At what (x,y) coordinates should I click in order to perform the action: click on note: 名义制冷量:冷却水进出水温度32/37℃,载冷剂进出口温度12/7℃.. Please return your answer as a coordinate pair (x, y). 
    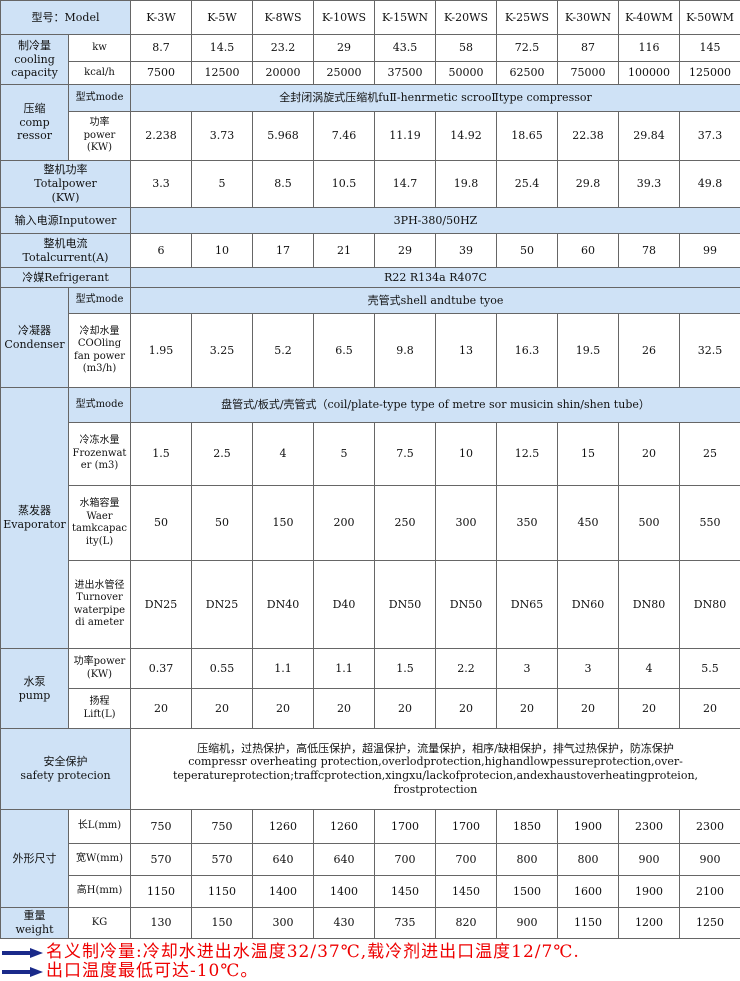
    Looking at the image, I should click on (370, 952).